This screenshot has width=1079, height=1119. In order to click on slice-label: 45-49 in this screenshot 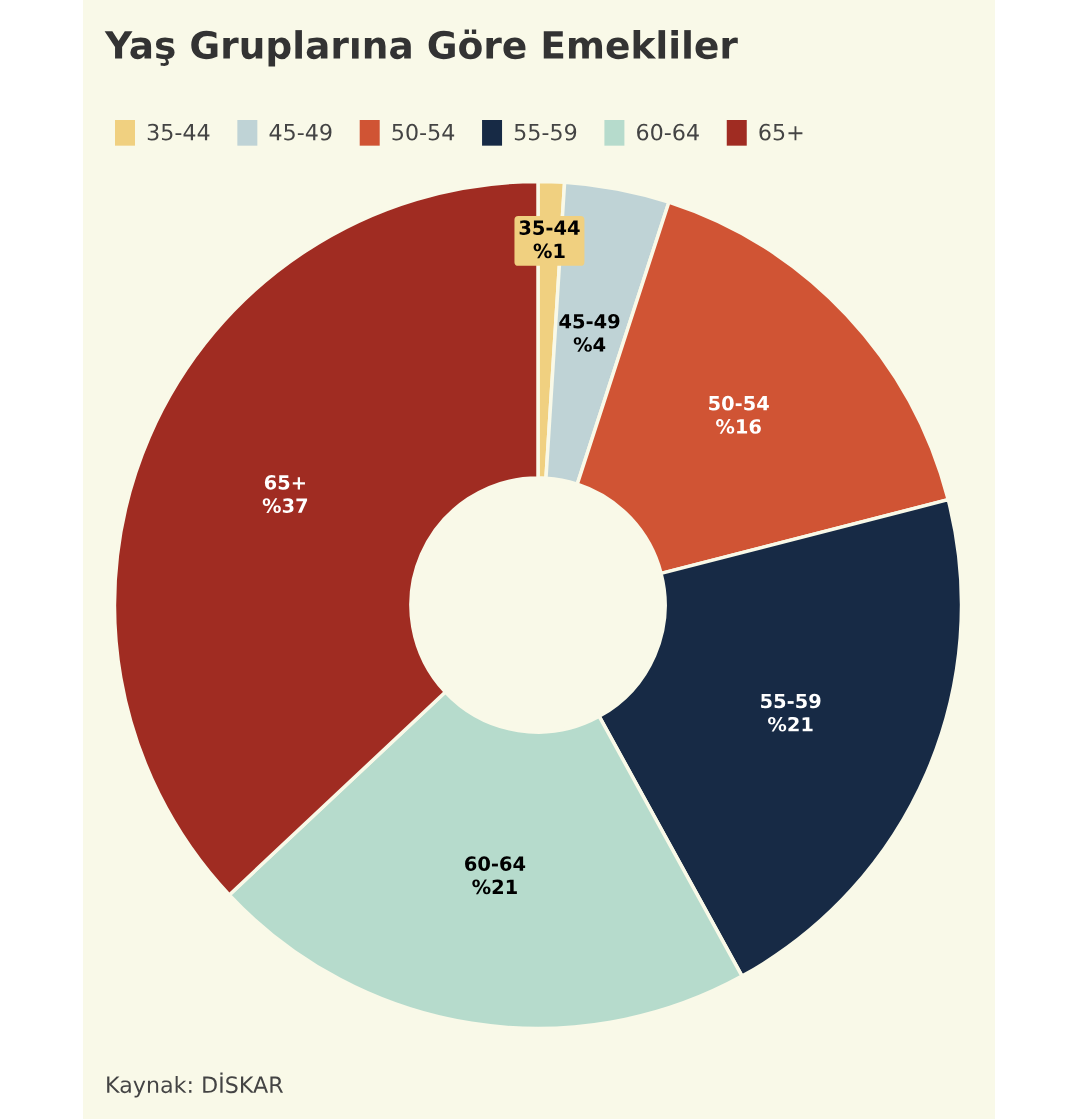, I will do `click(589, 321)`.